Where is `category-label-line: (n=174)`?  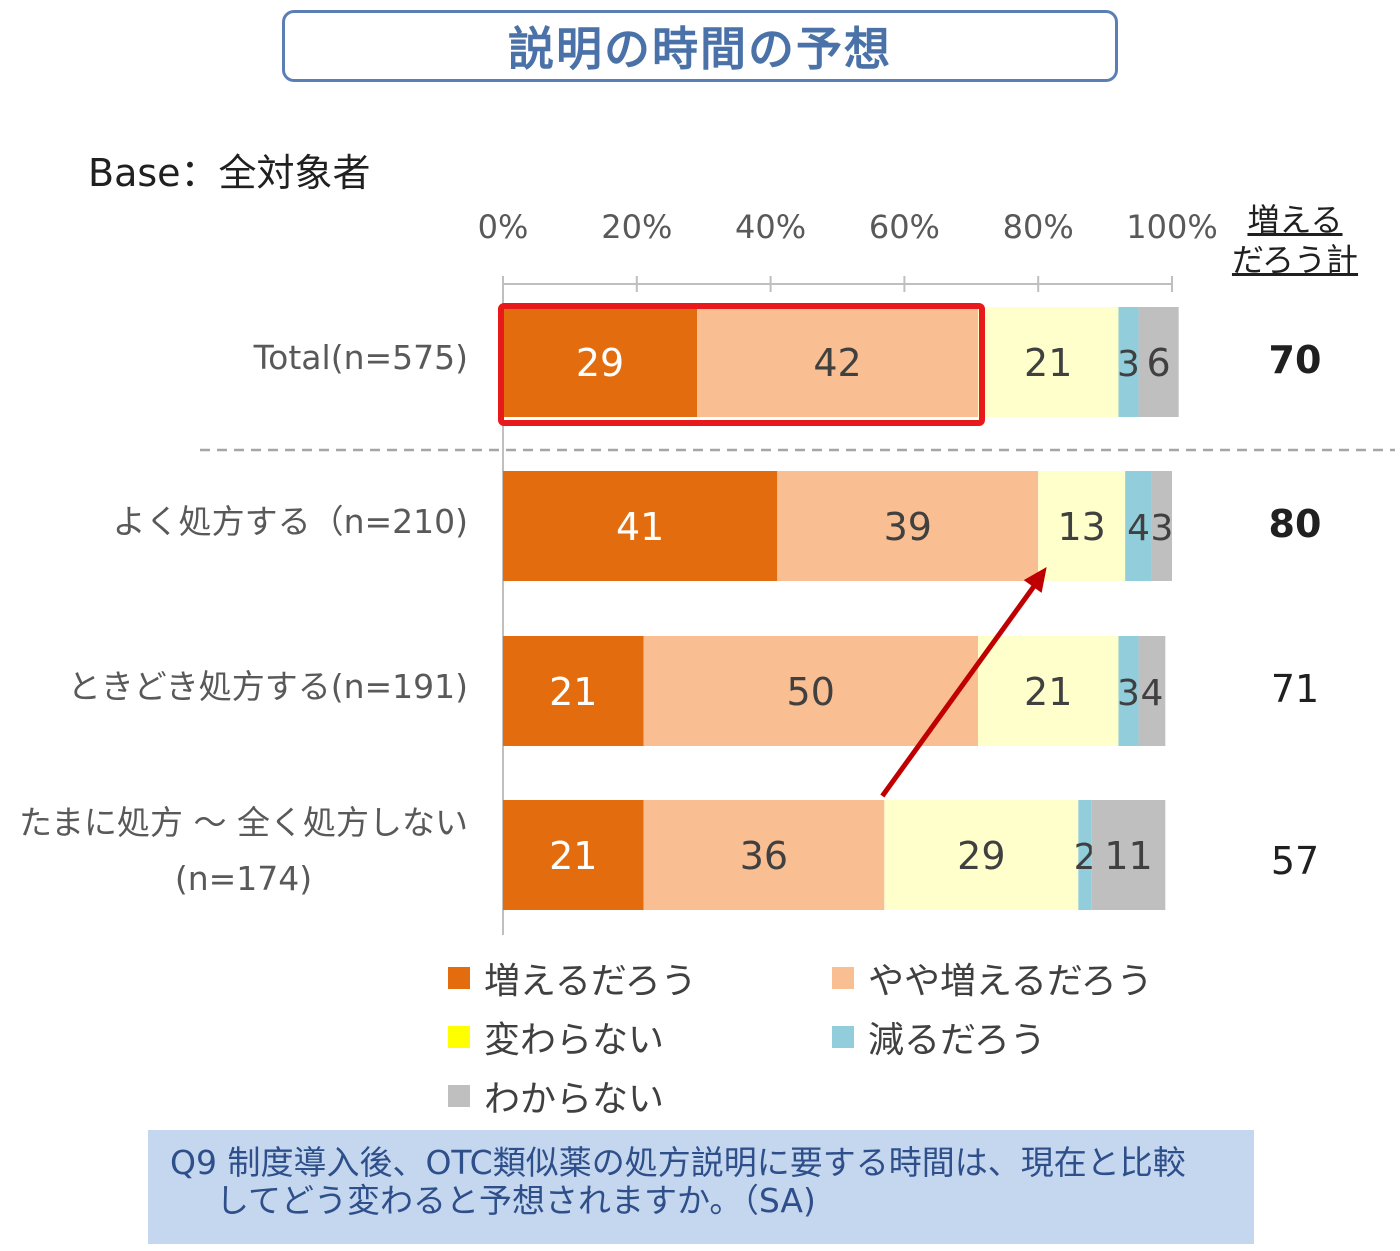
category-label-line: (n=174) is located at coordinates (243, 878).